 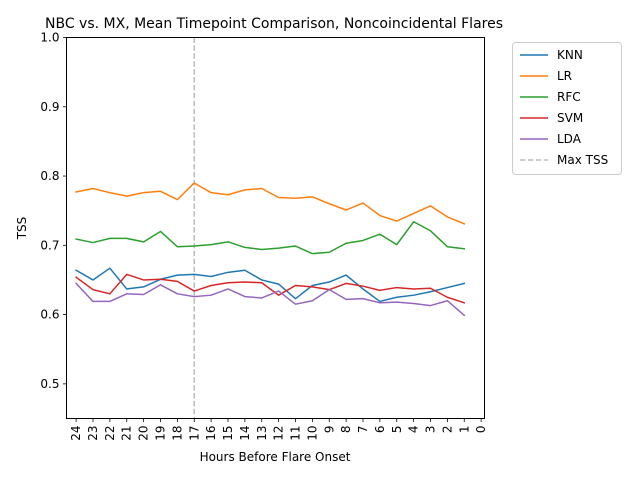 What do you see at coordinates (569, 97) in the screenshot?
I see `legend-label: RFC` at bounding box center [569, 97].